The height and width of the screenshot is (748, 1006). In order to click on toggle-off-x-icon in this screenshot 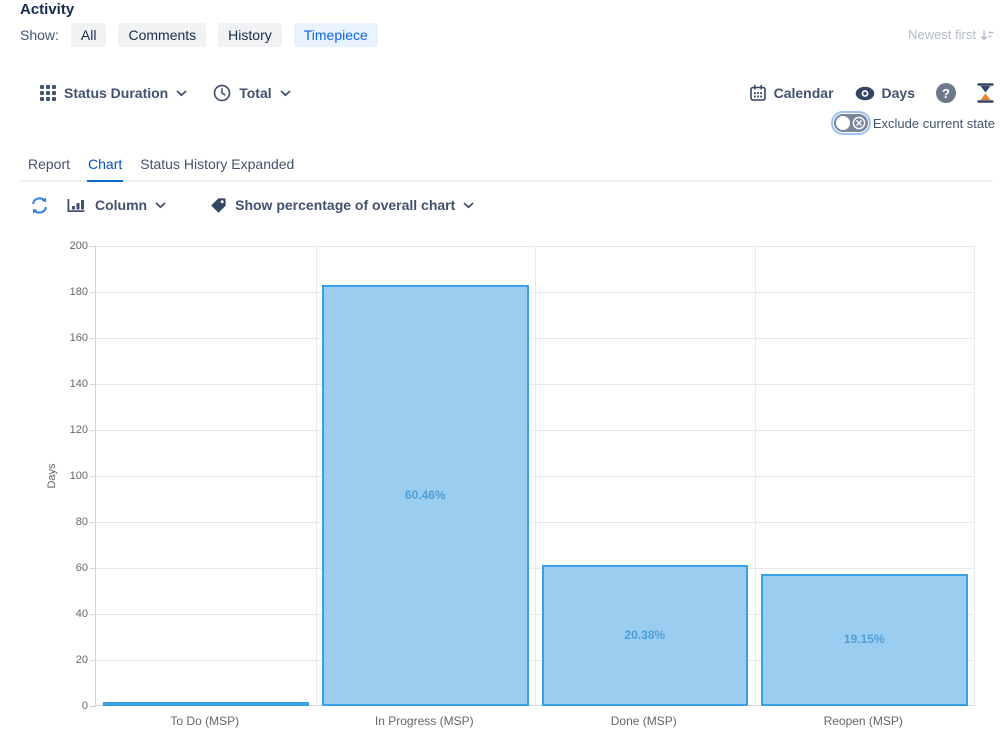, I will do `click(859, 123)`.